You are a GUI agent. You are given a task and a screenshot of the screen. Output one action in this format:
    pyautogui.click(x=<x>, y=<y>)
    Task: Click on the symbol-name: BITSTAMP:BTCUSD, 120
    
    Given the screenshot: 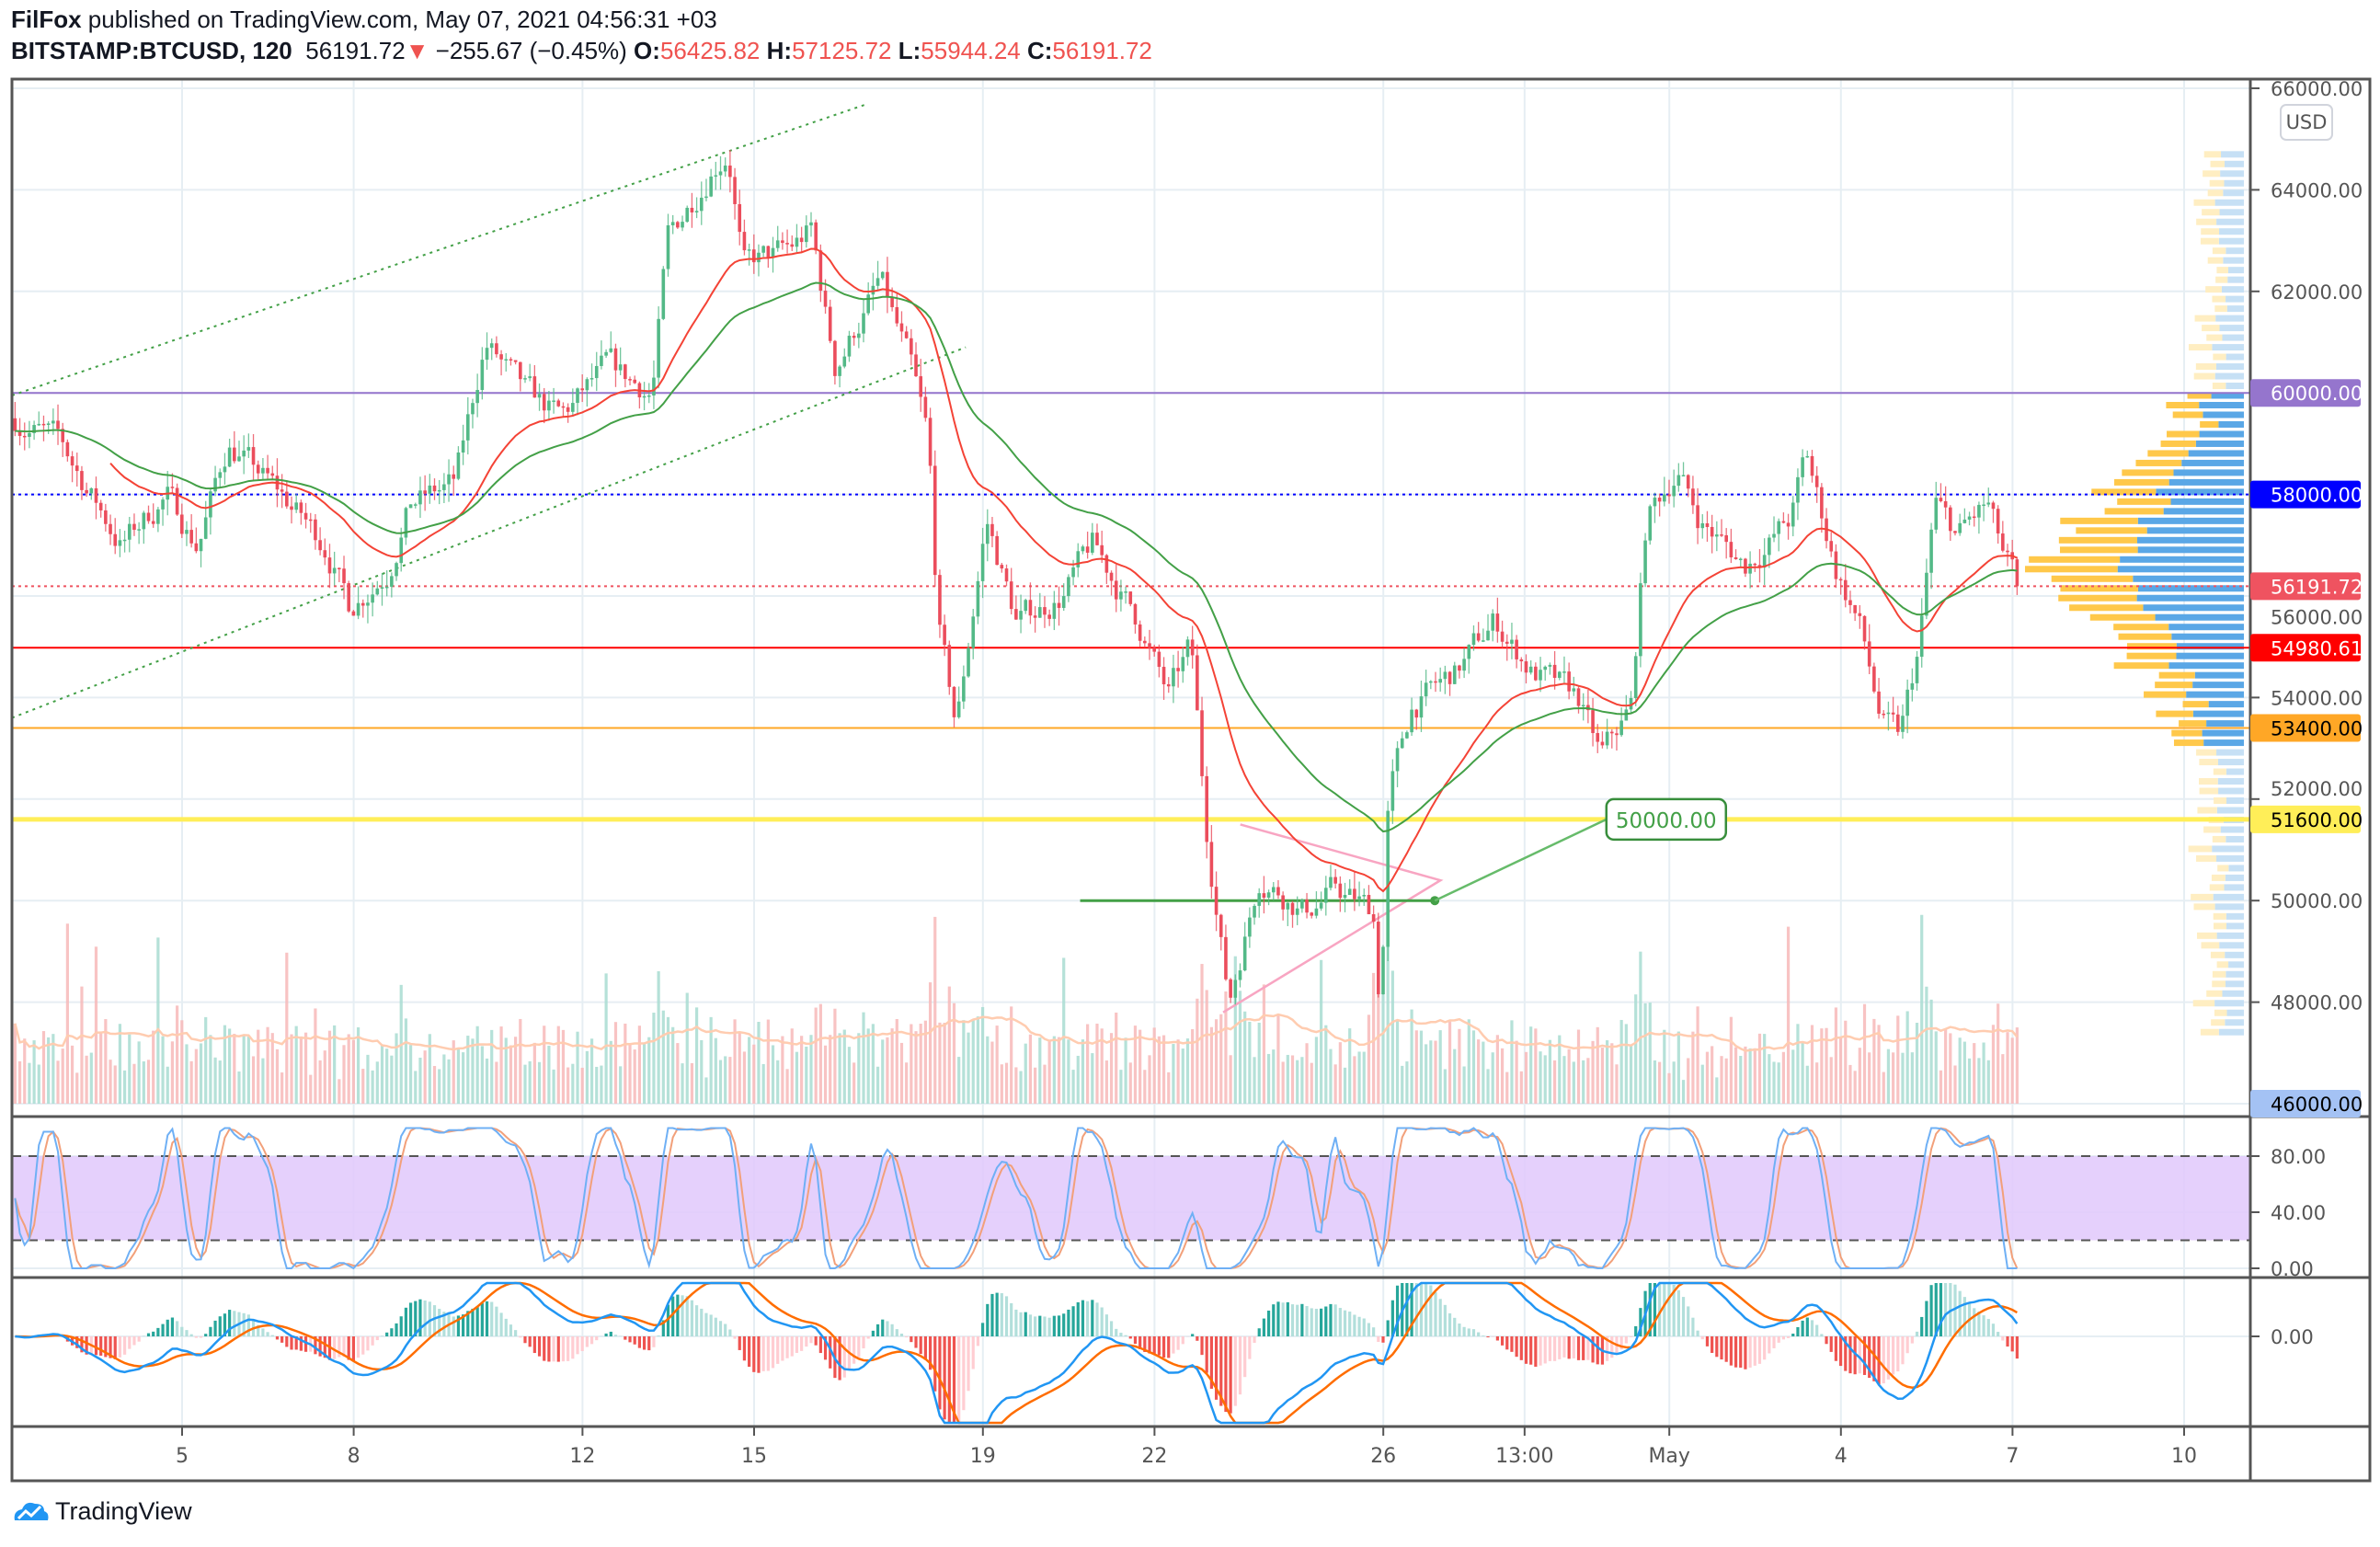 What is the action you would take?
    pyautogui.click(x=151, y=50)
    